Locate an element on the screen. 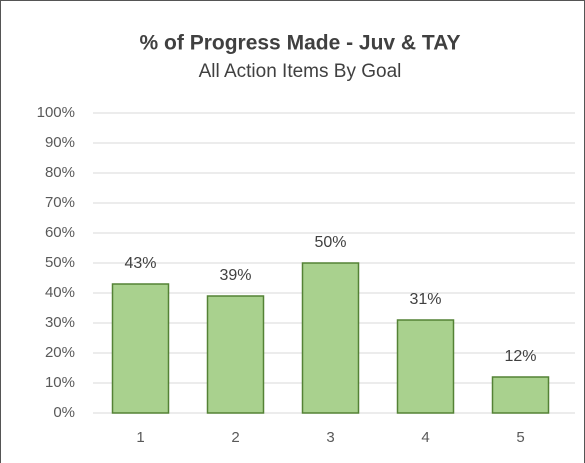  y-tick-label: 10% is located at coordinates (60, 382).